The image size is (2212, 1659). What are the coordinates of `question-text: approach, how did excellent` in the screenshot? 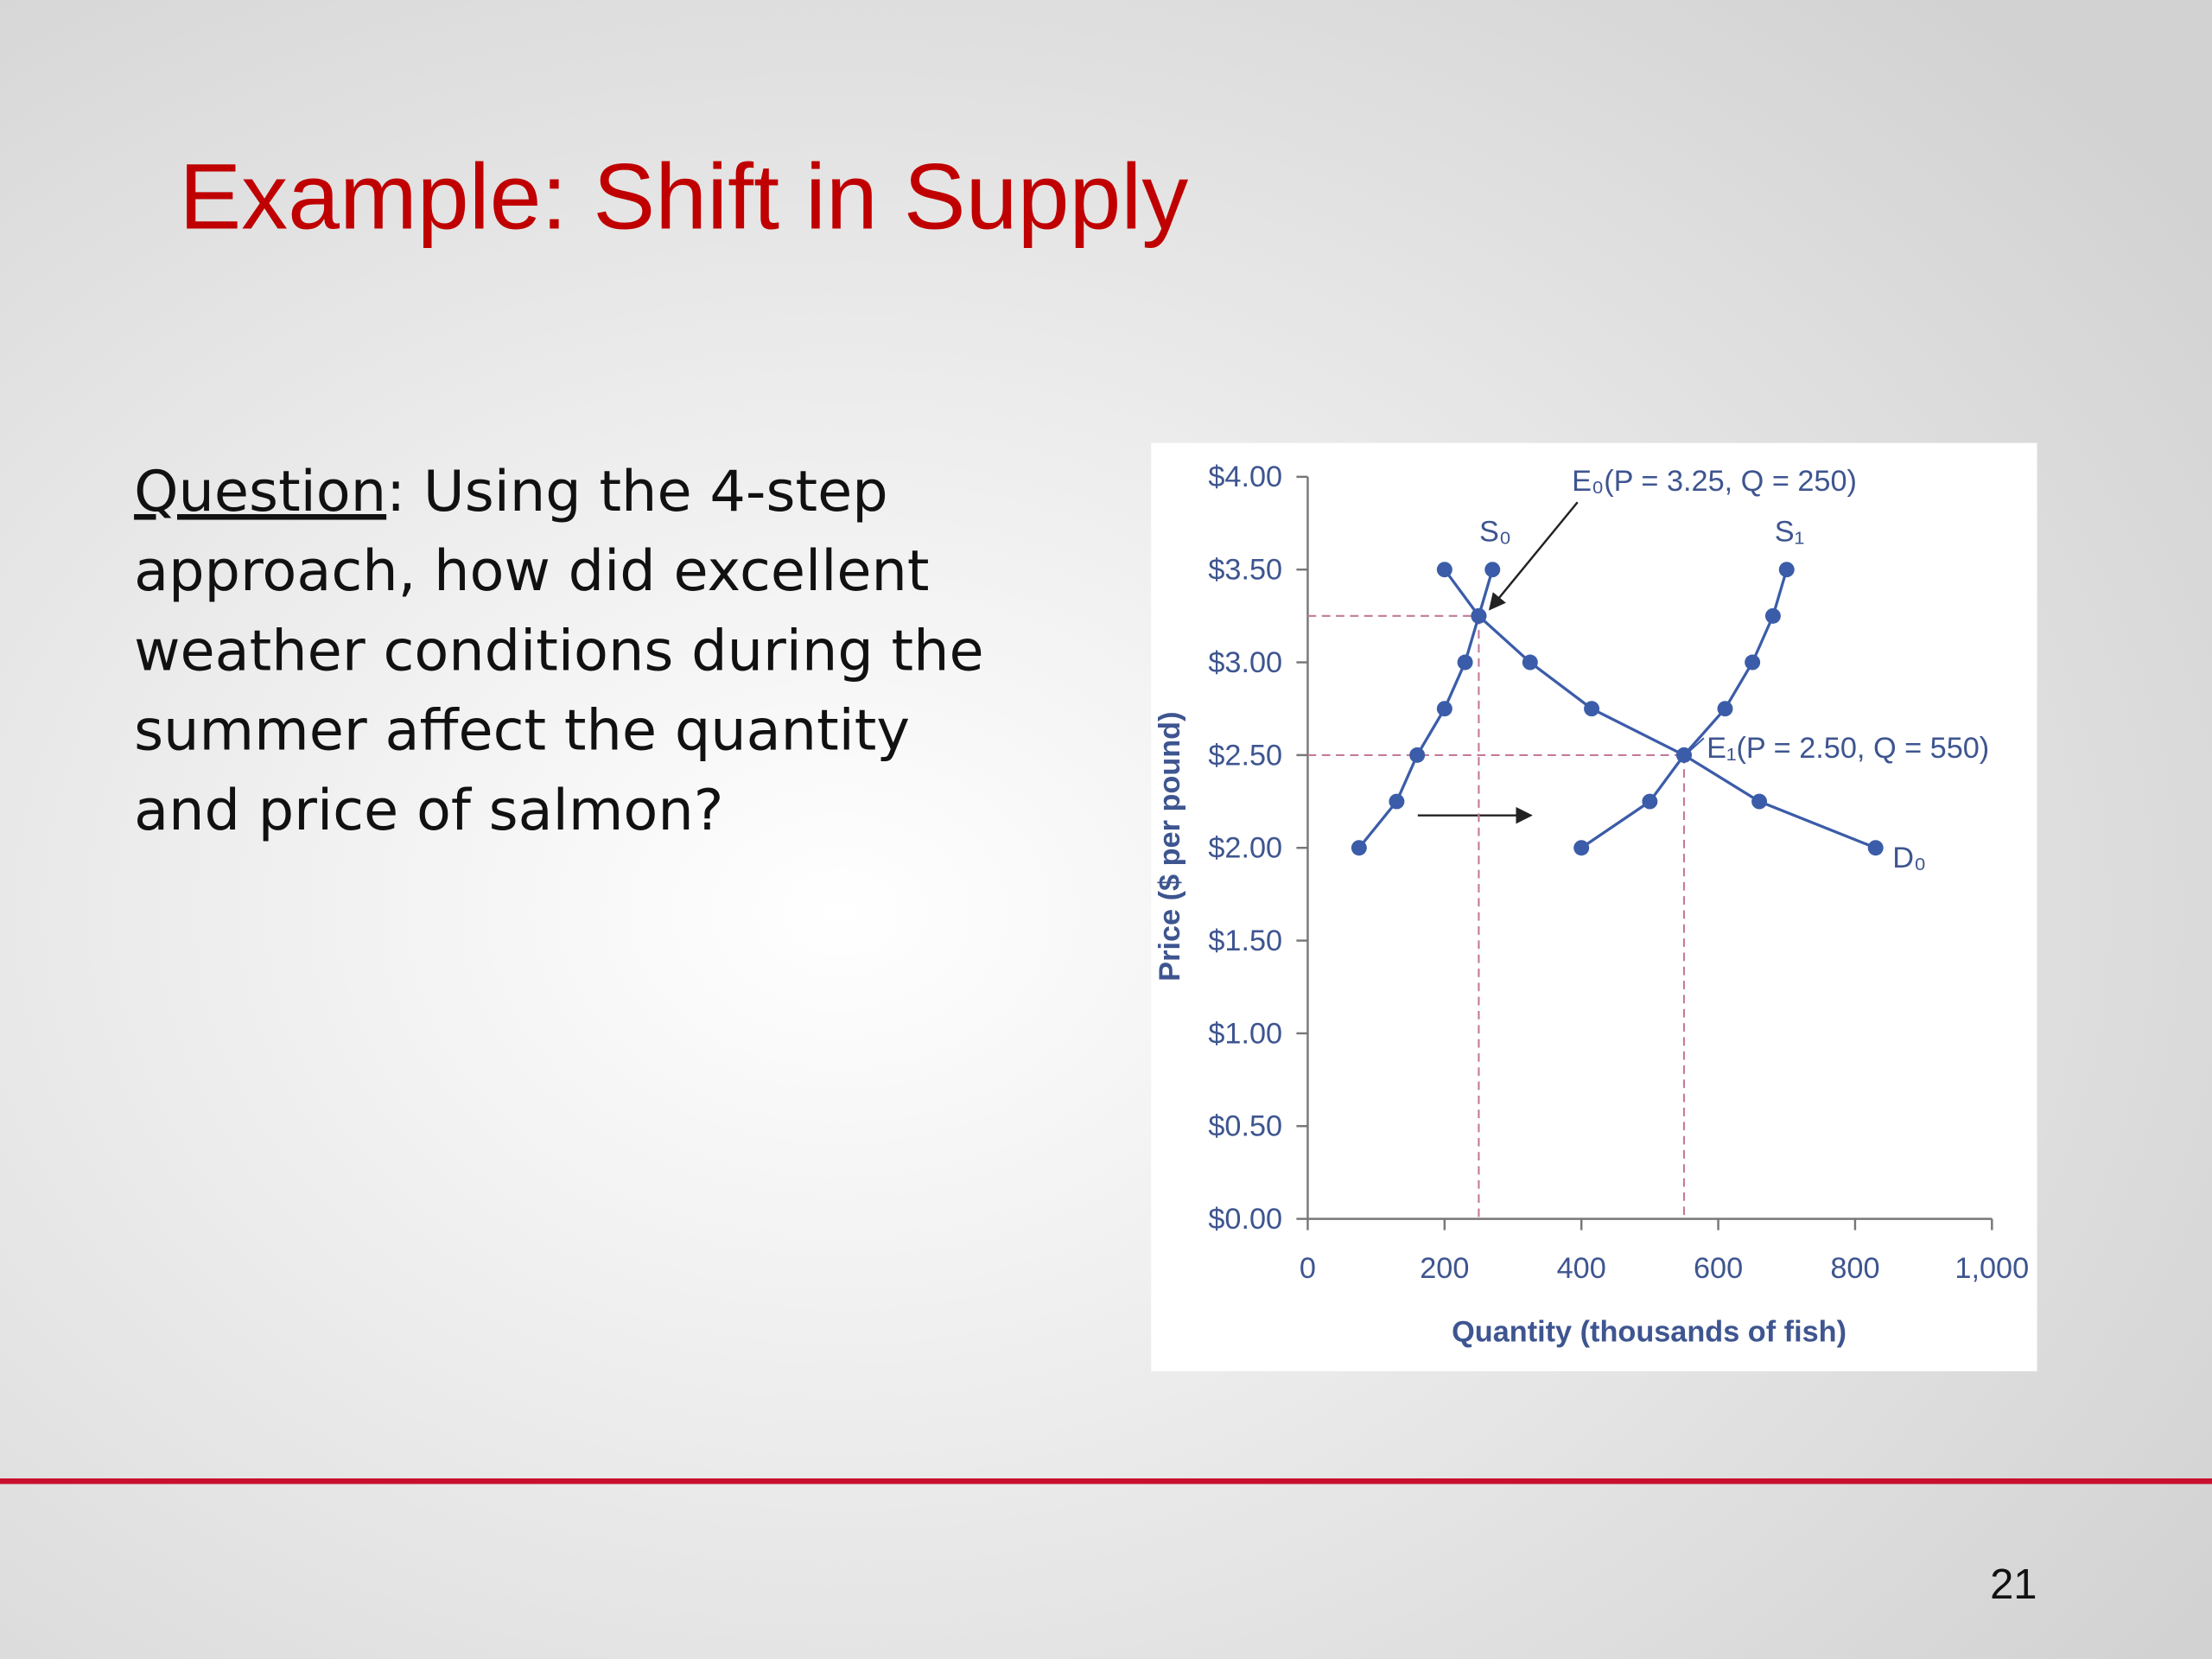 It's located at (531, 571).